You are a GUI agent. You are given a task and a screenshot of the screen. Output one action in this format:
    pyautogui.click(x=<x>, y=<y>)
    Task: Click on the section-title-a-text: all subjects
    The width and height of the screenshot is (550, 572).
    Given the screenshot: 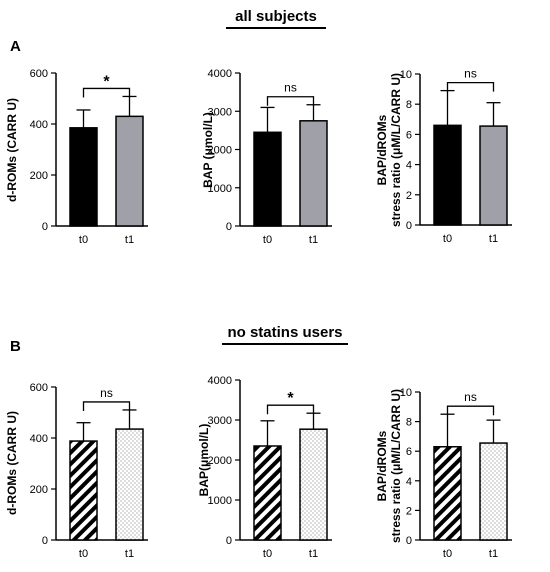 What is the action you would take?
    pyautogui.click(x=276, y=16)
    